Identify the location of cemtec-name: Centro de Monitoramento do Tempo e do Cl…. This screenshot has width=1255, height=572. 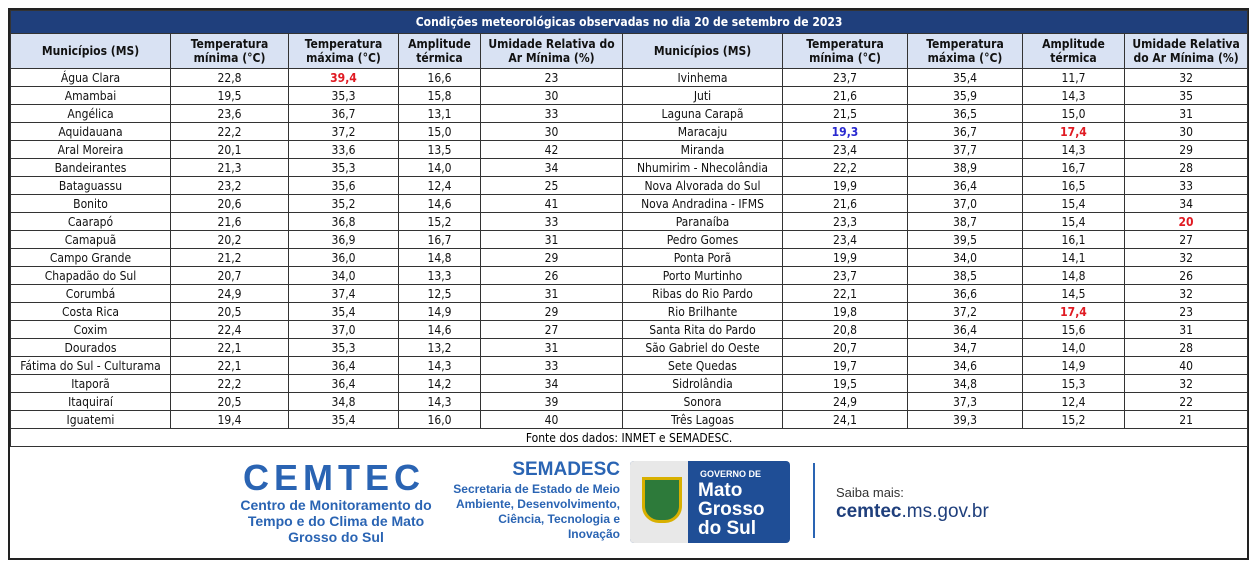
(336, 521).